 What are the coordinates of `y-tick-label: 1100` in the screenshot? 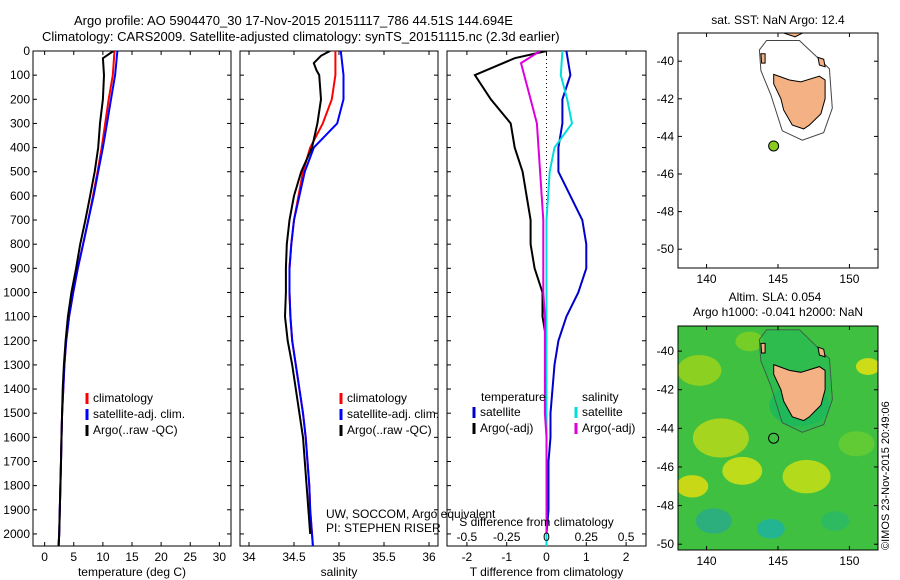 It's located at (17, 317).